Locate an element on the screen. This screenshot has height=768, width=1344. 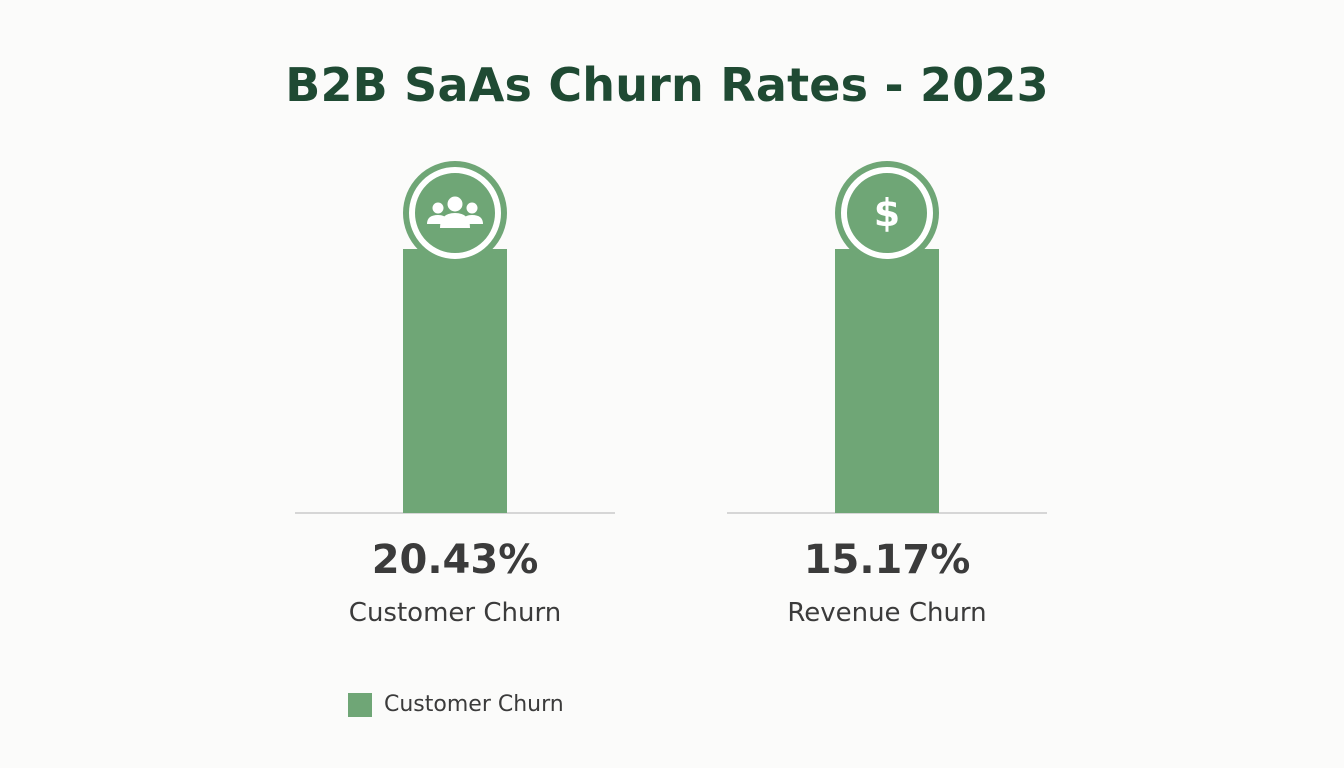
category-label-1: Revenue Churn is located at coordinates (886, 613).